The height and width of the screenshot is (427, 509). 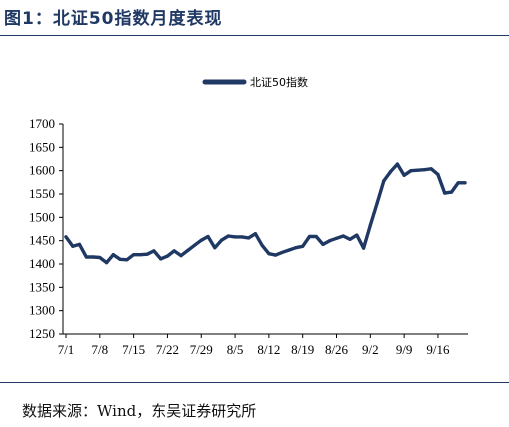 I want to click on x-tick-label: 8/26, so click(x=337, y=349).